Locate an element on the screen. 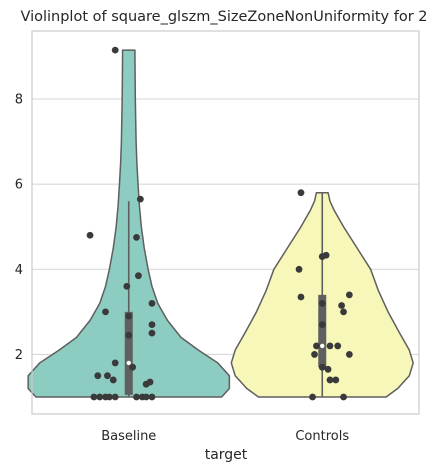 Image resolution: width=444 pixels, height=473 pixels. median-marker-baseline is located at coordinates (128, 363).